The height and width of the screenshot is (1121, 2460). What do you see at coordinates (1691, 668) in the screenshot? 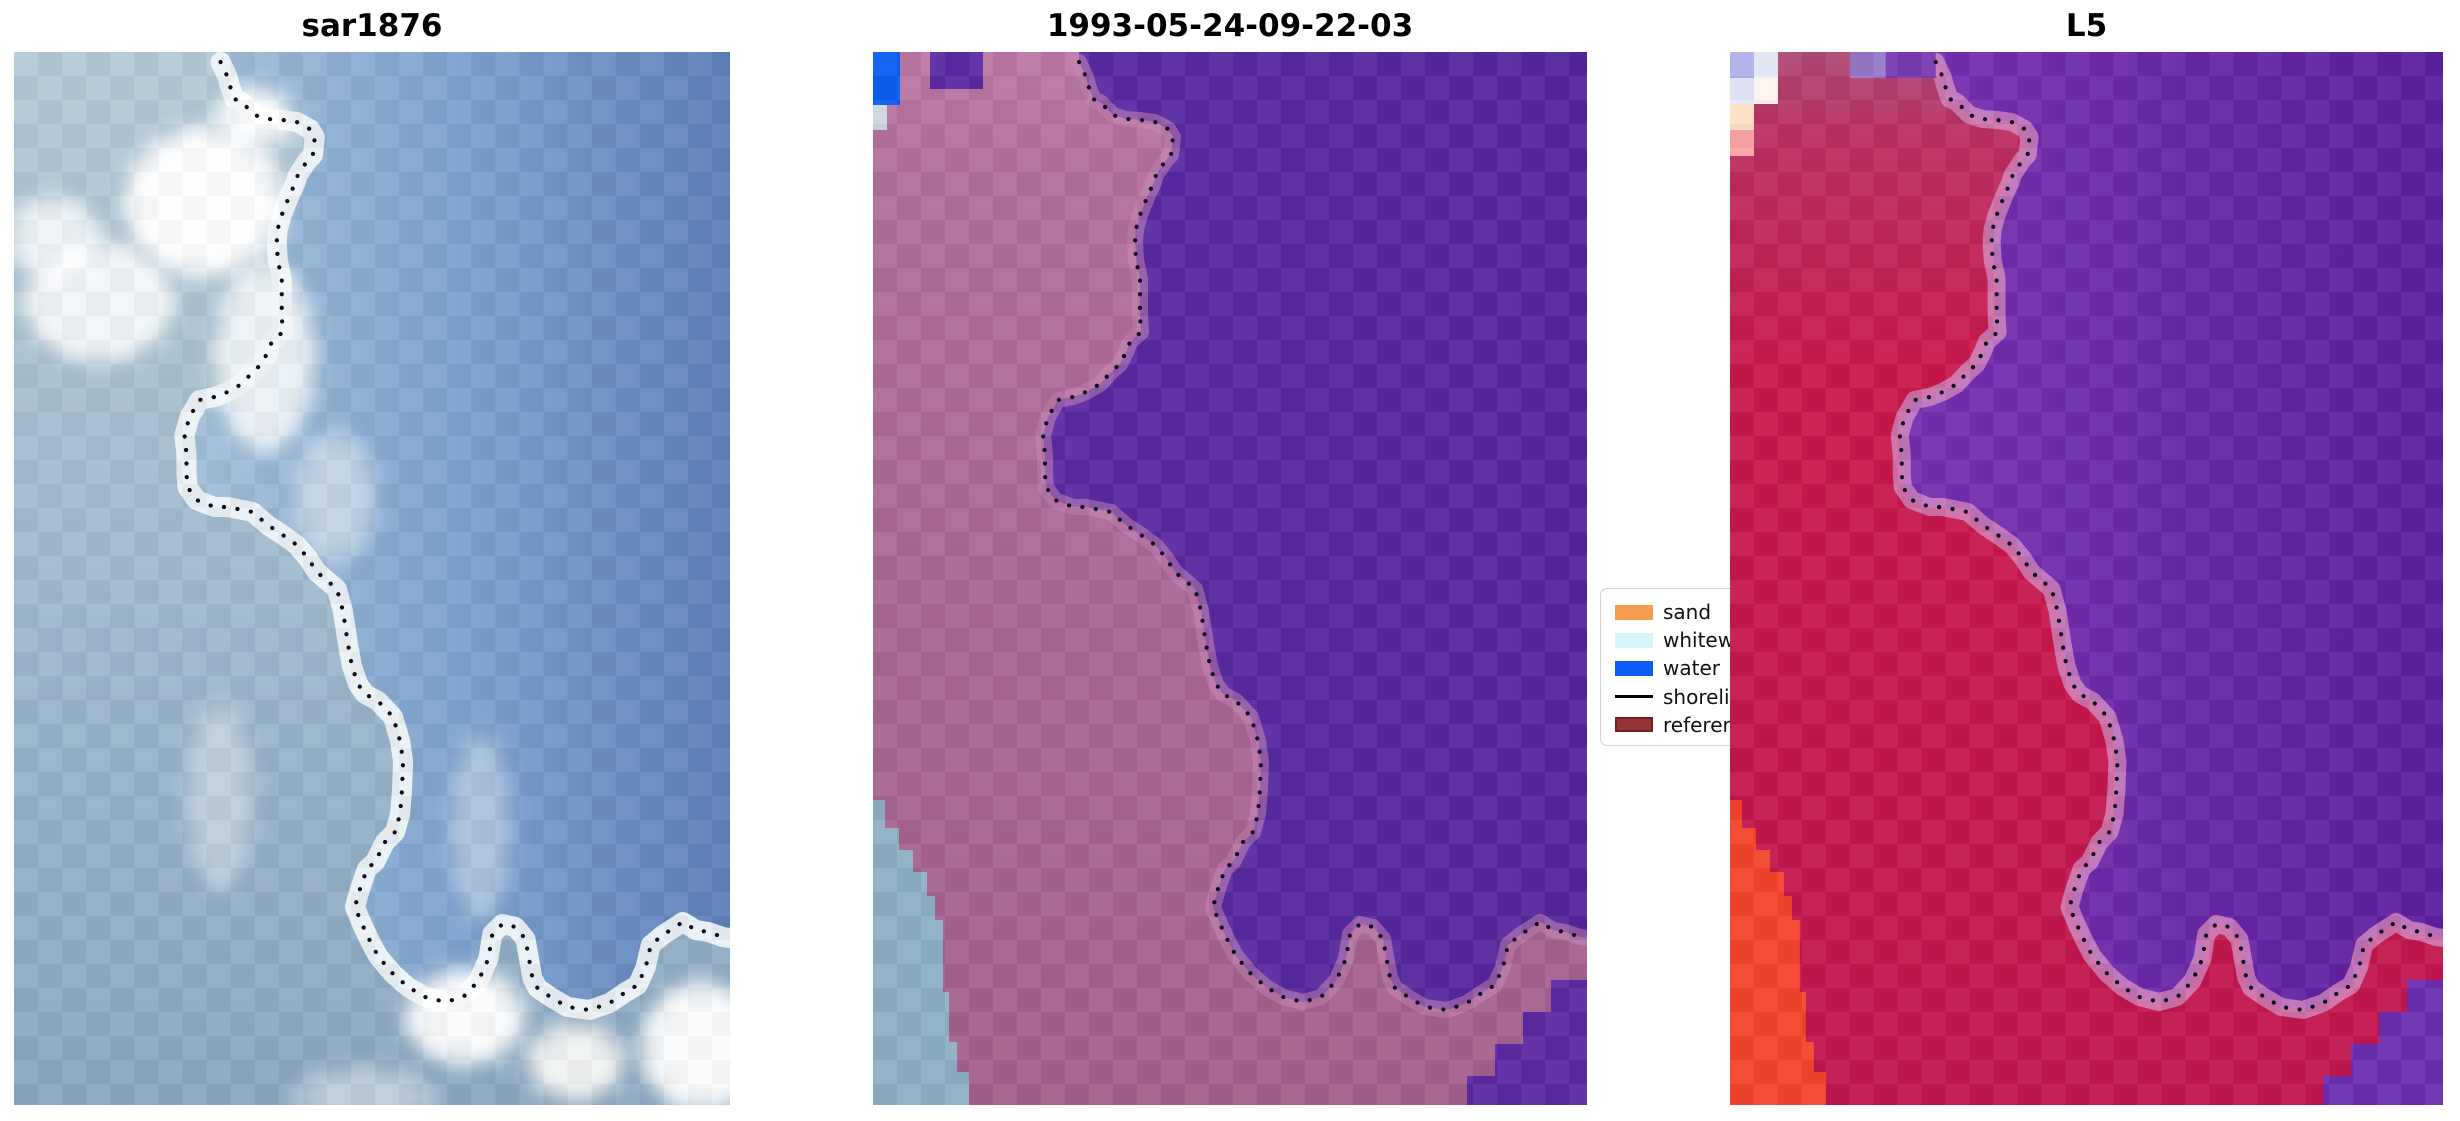
I see `legend-label-water: water` at bounding box center [1691, 668].